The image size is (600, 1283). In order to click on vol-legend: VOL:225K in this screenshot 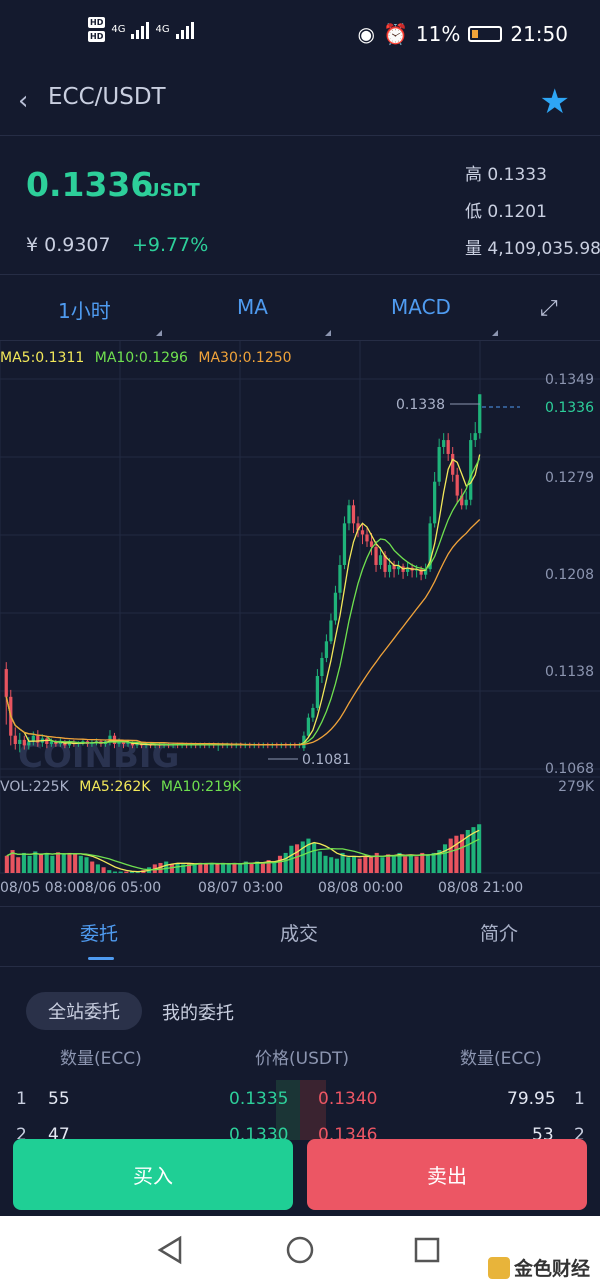, I will do `click(34, 787)`.